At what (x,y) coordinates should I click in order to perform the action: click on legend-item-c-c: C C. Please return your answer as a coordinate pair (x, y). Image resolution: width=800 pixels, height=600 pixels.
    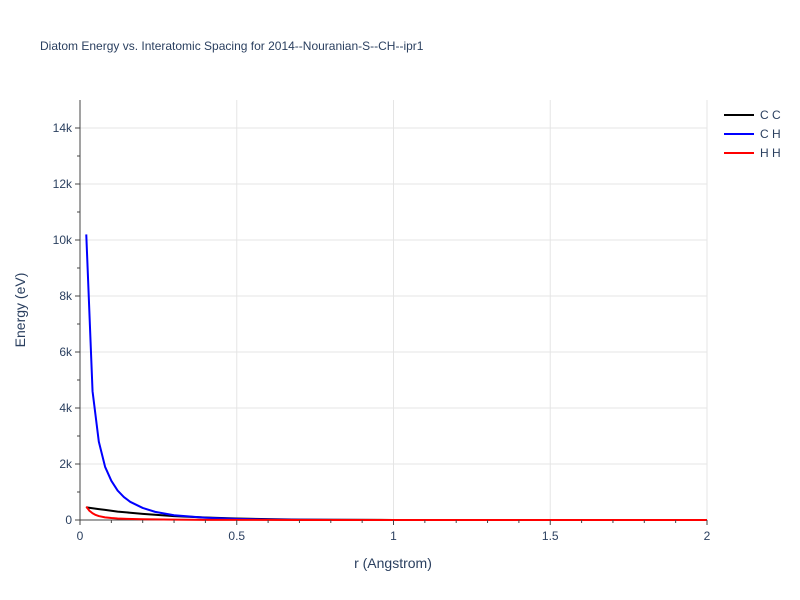
    Looking at the image, I should click on (752, 115).